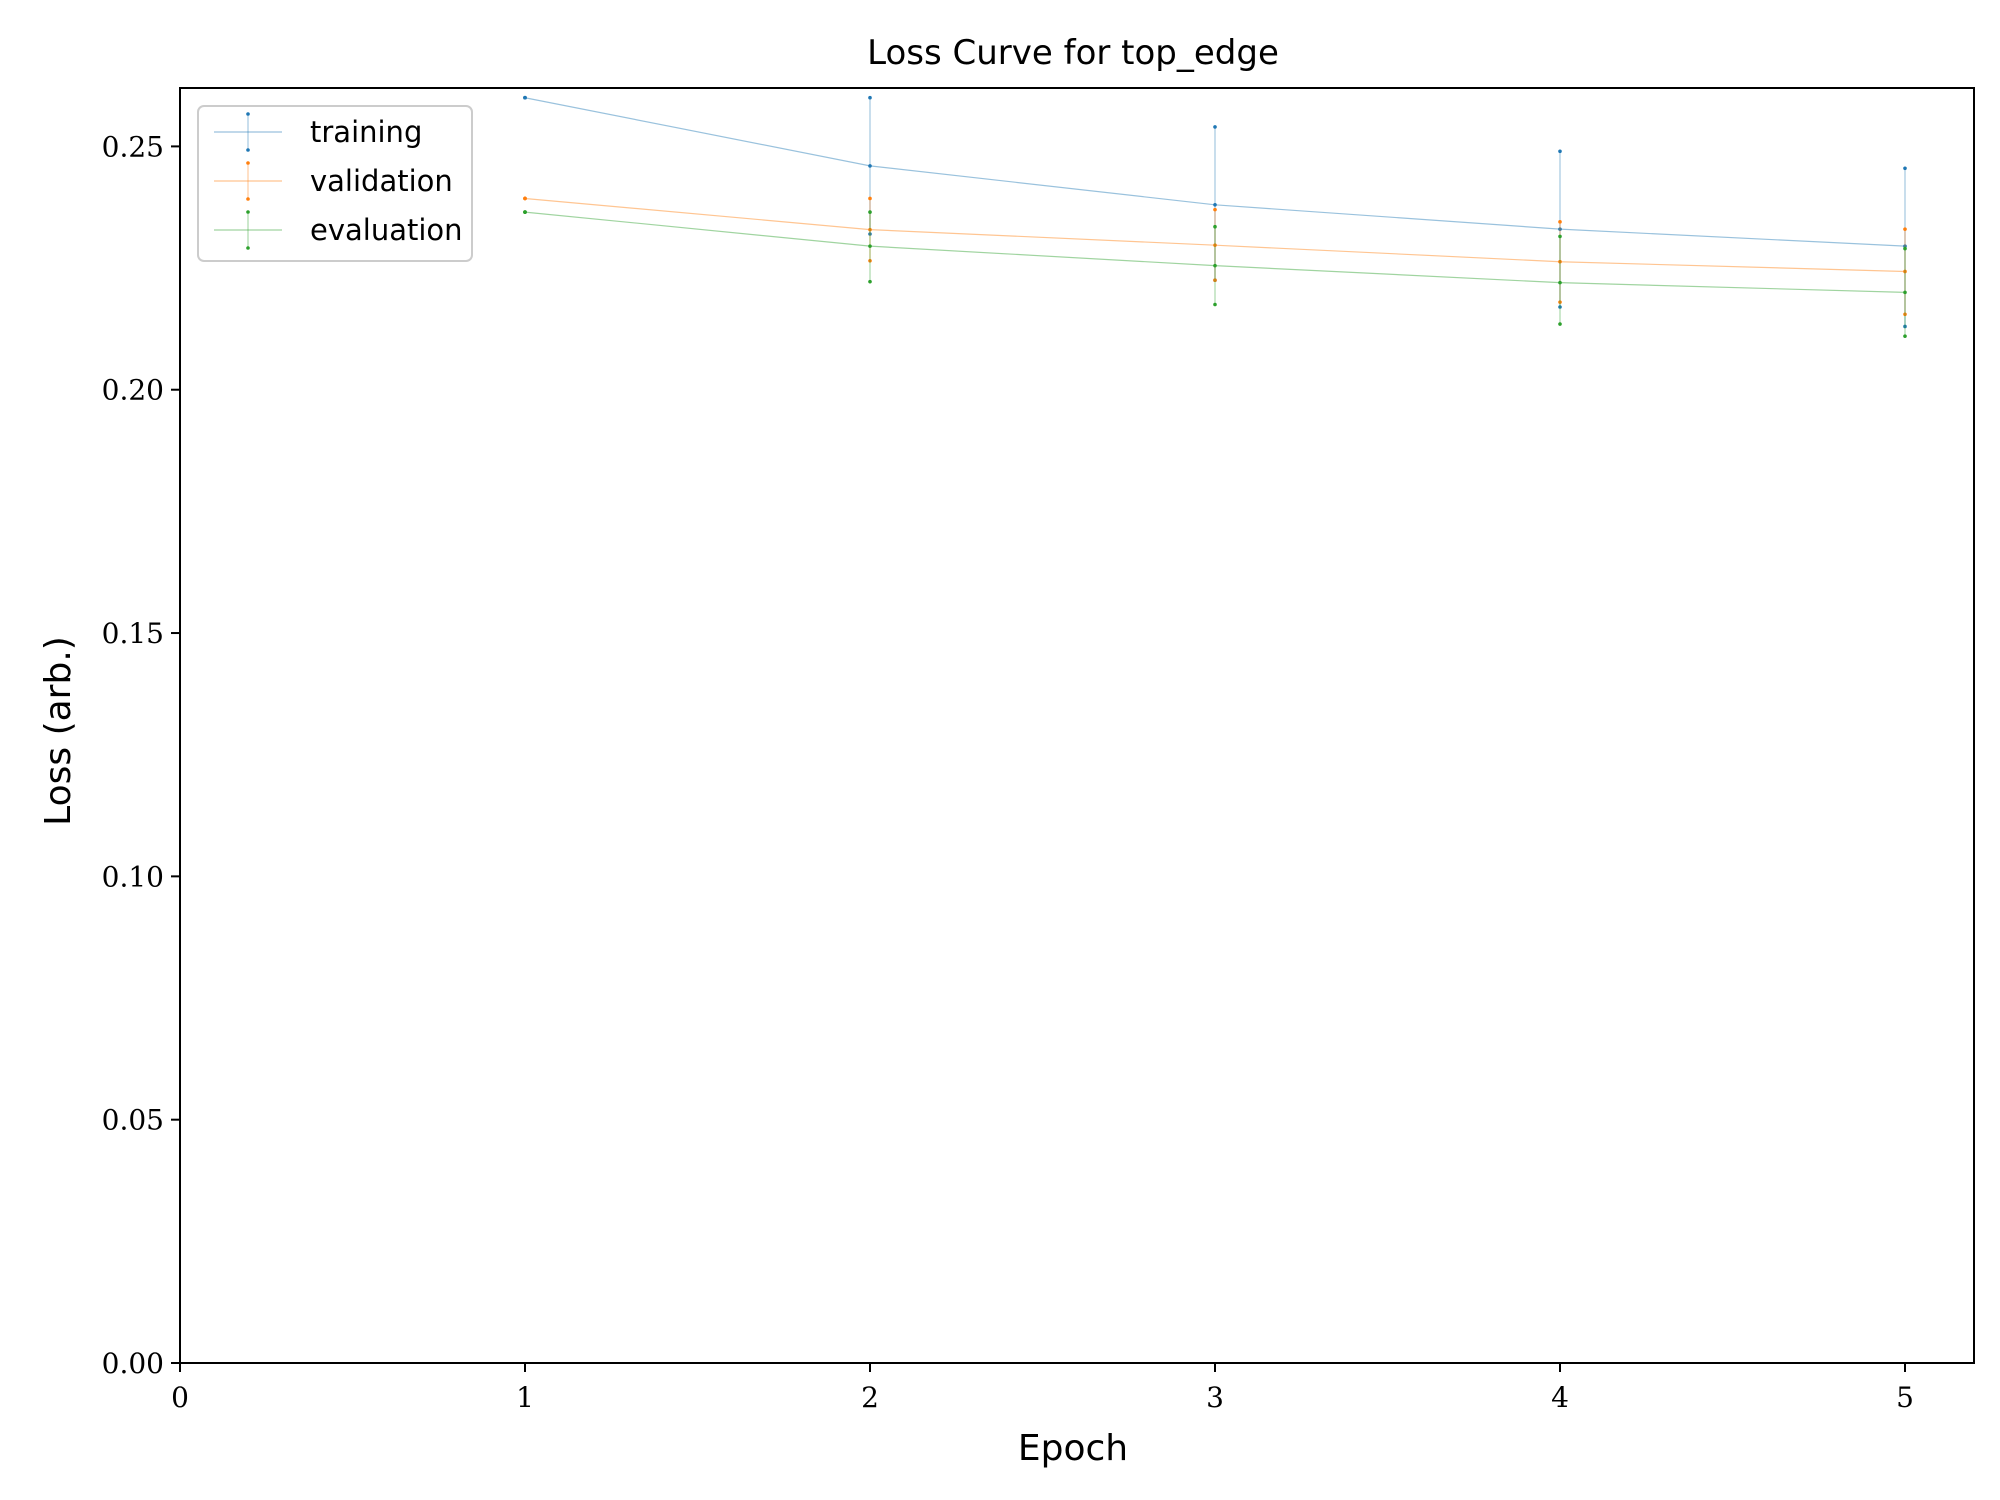 This screenshot has width=2000, height=1500. Describe the element at coordinates (386, 230) in the screenshot. I see `legend-label-evaluation: evaluation` at that location.